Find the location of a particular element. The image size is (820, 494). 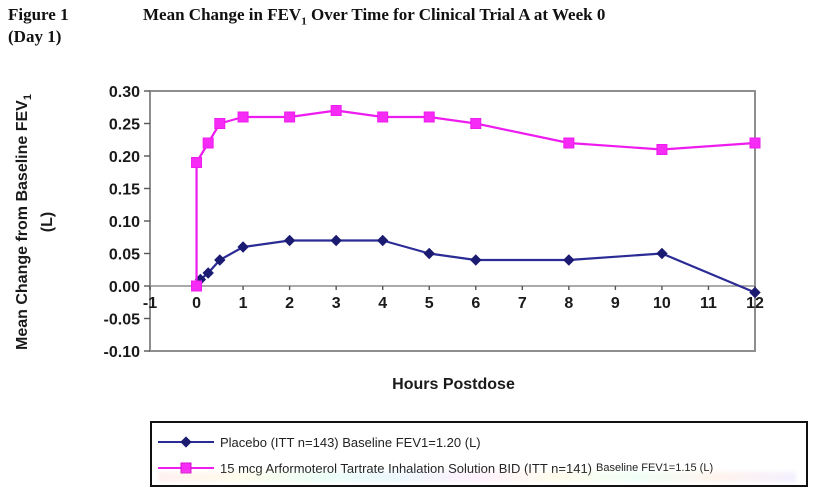

y-axis-title: Mean Change from Baseline FEV1 (L) is located at coordinates (35, 222).